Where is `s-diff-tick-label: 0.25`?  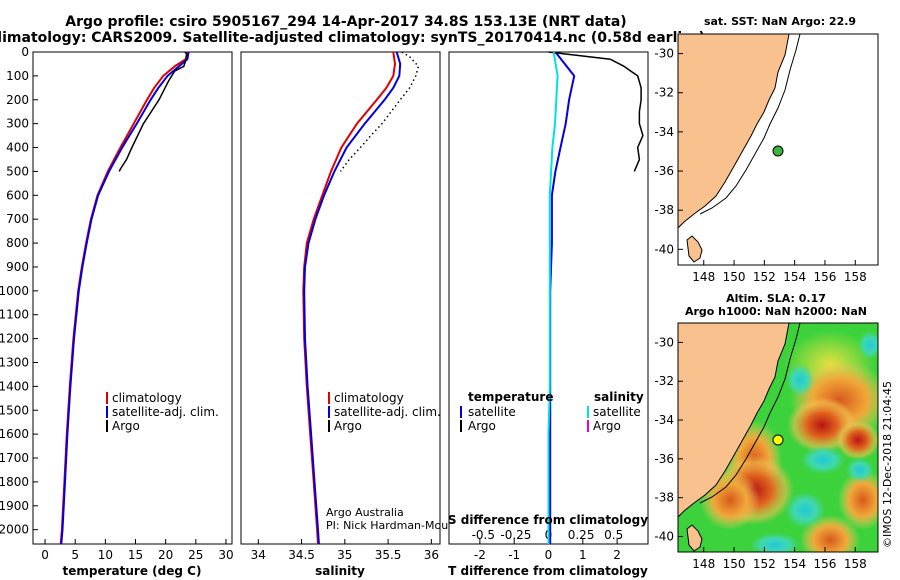
s-diff-tick-label: 0.25 is located at coordinates (581, 535).